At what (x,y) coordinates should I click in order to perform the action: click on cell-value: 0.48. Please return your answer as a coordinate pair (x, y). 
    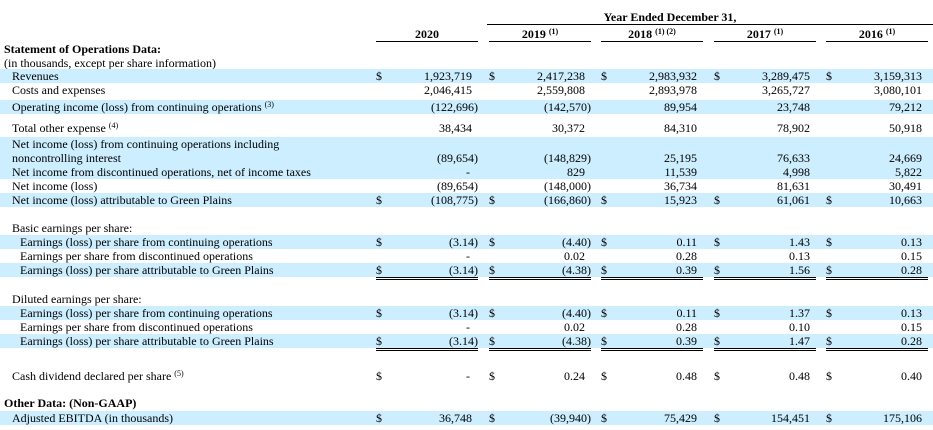
    Looking at the image, I should click on (799, 376).